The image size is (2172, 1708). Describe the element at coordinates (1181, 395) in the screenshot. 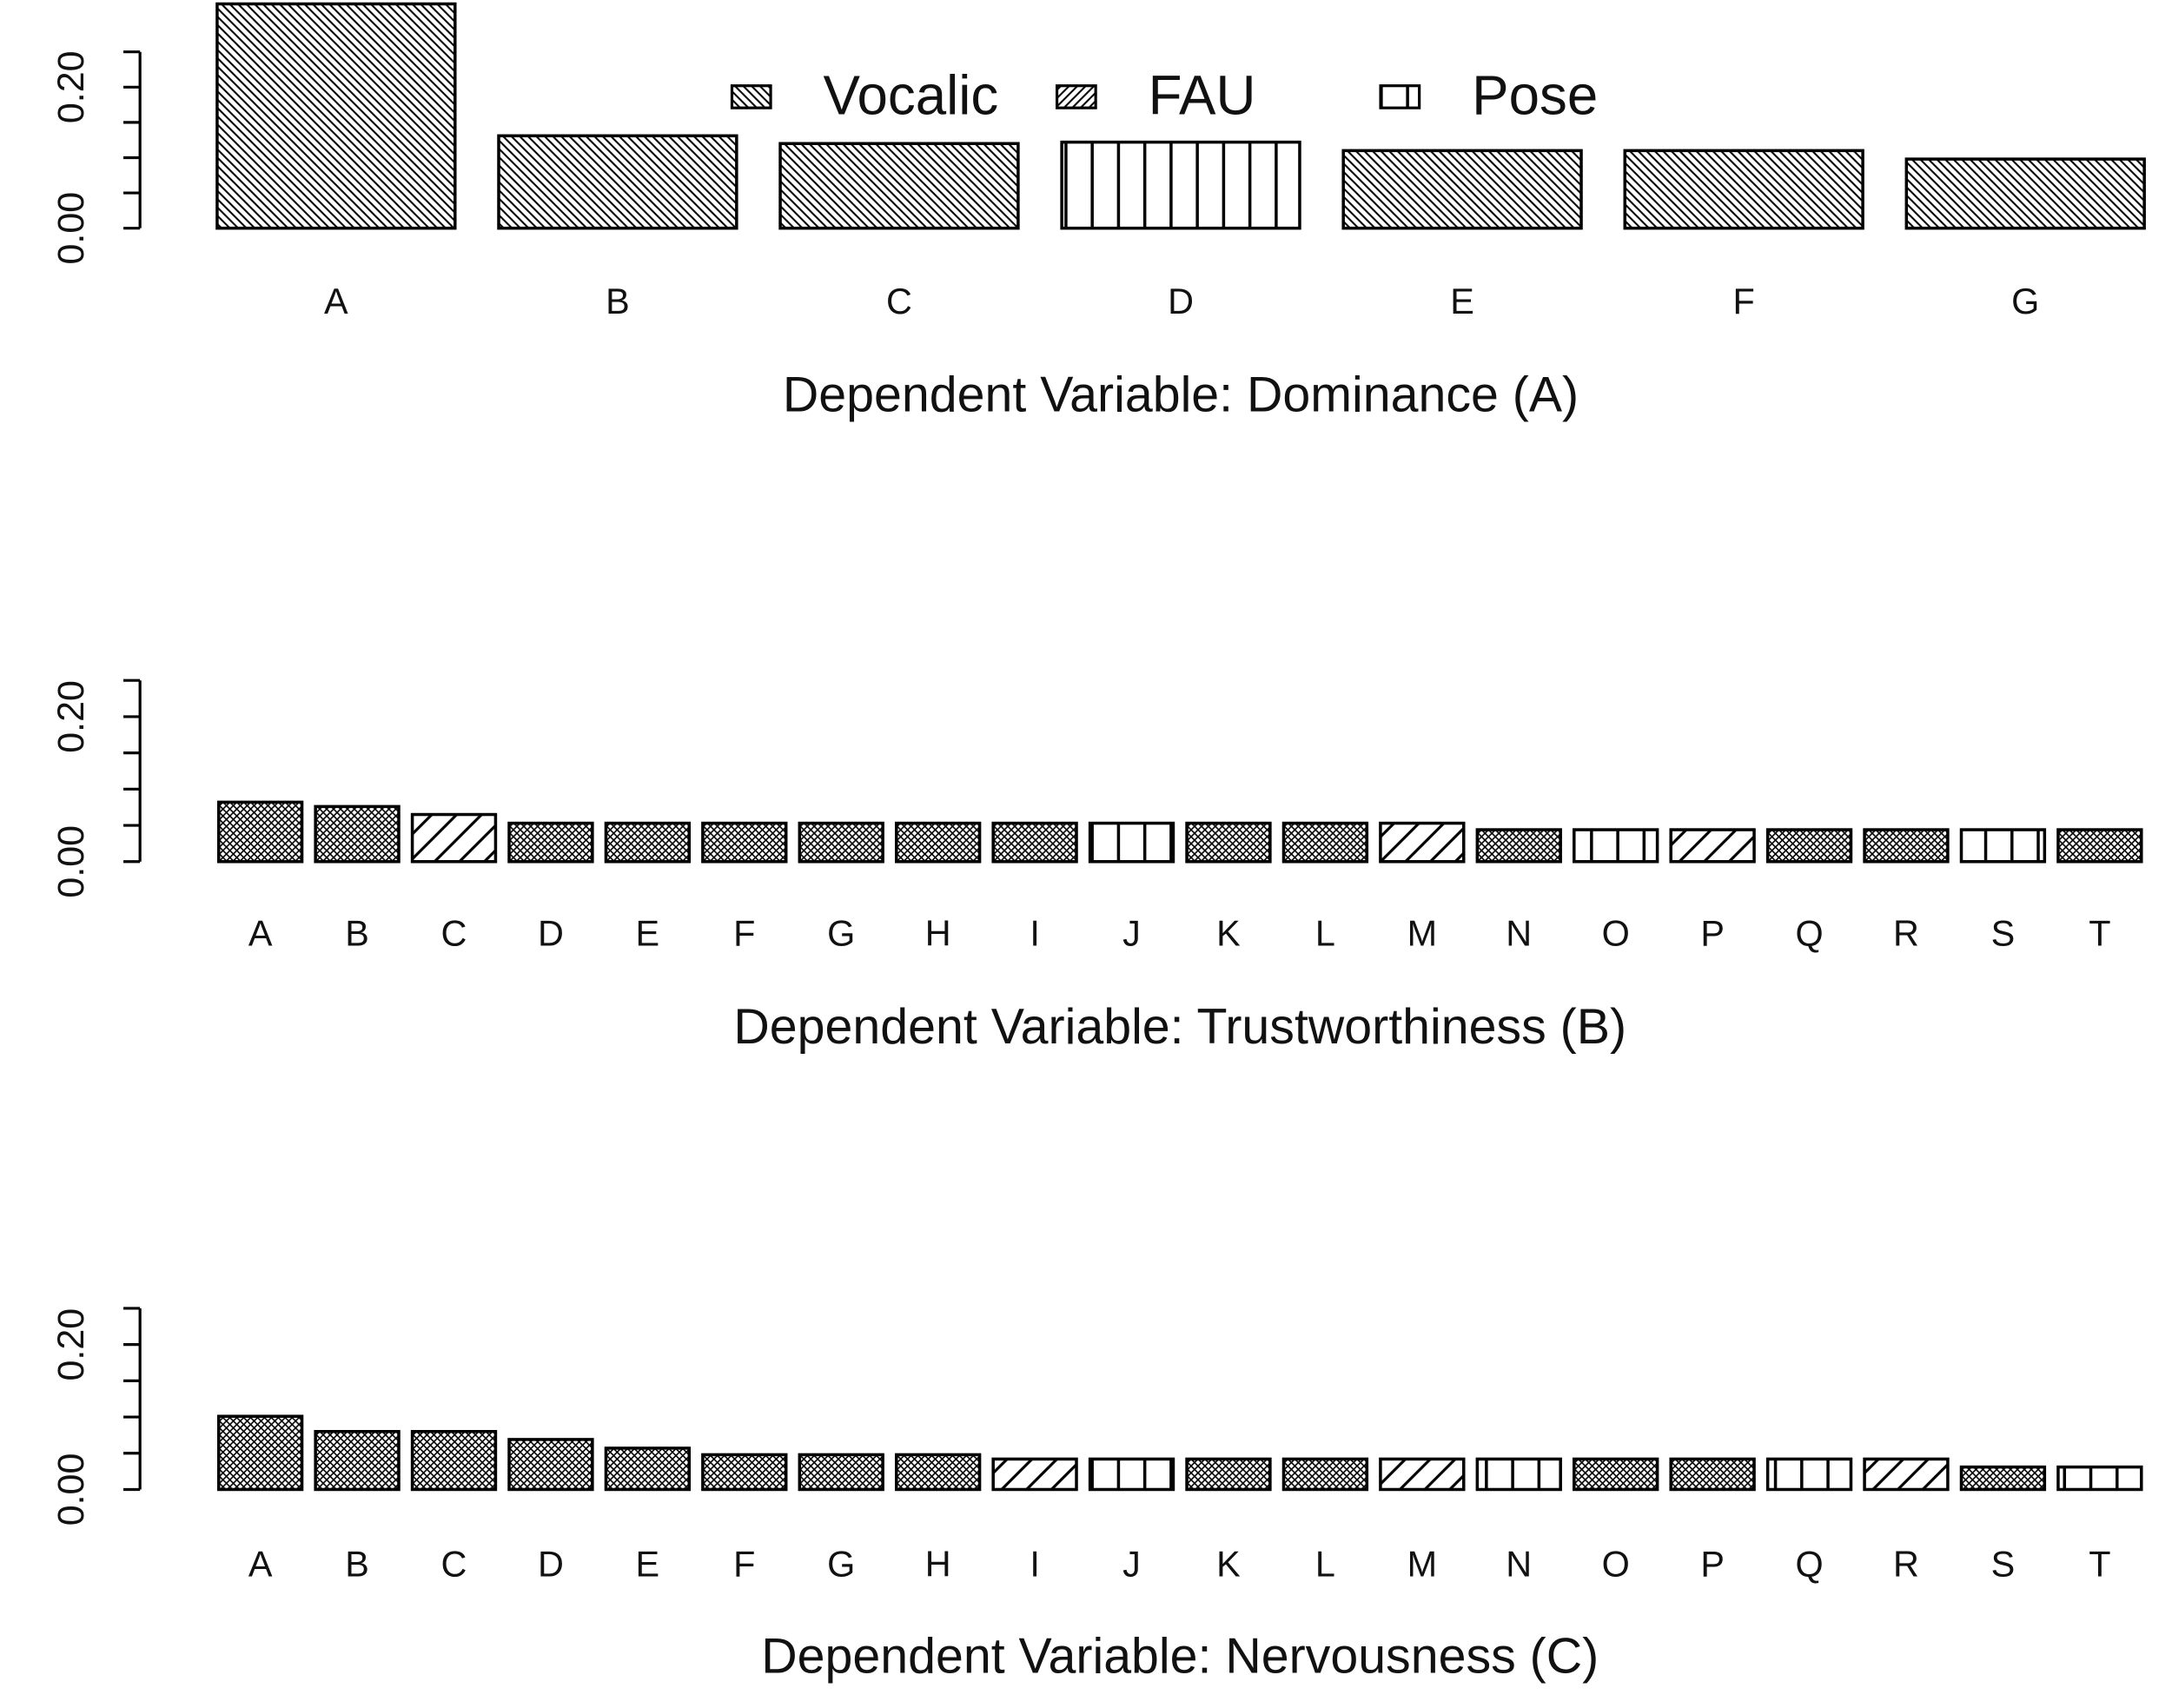

I see `x-axis-label: Dependent Variable: Dominance (A)` at that location.